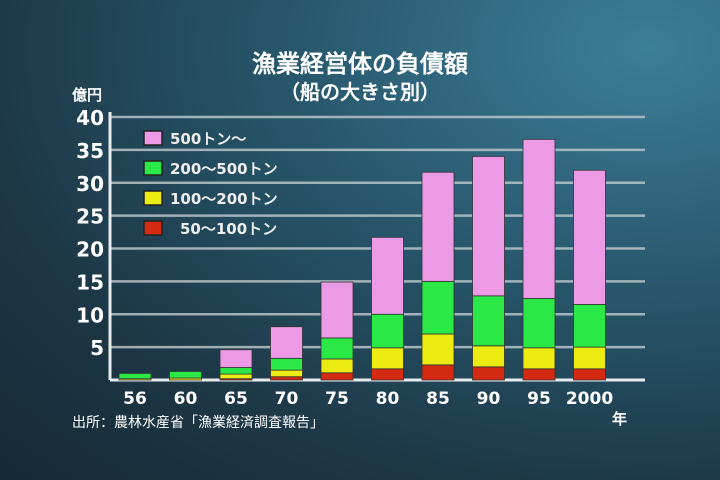 The height and width of the screenshot is (480, 720). I want to click on y-tick-label: 10, so click(90, 315).